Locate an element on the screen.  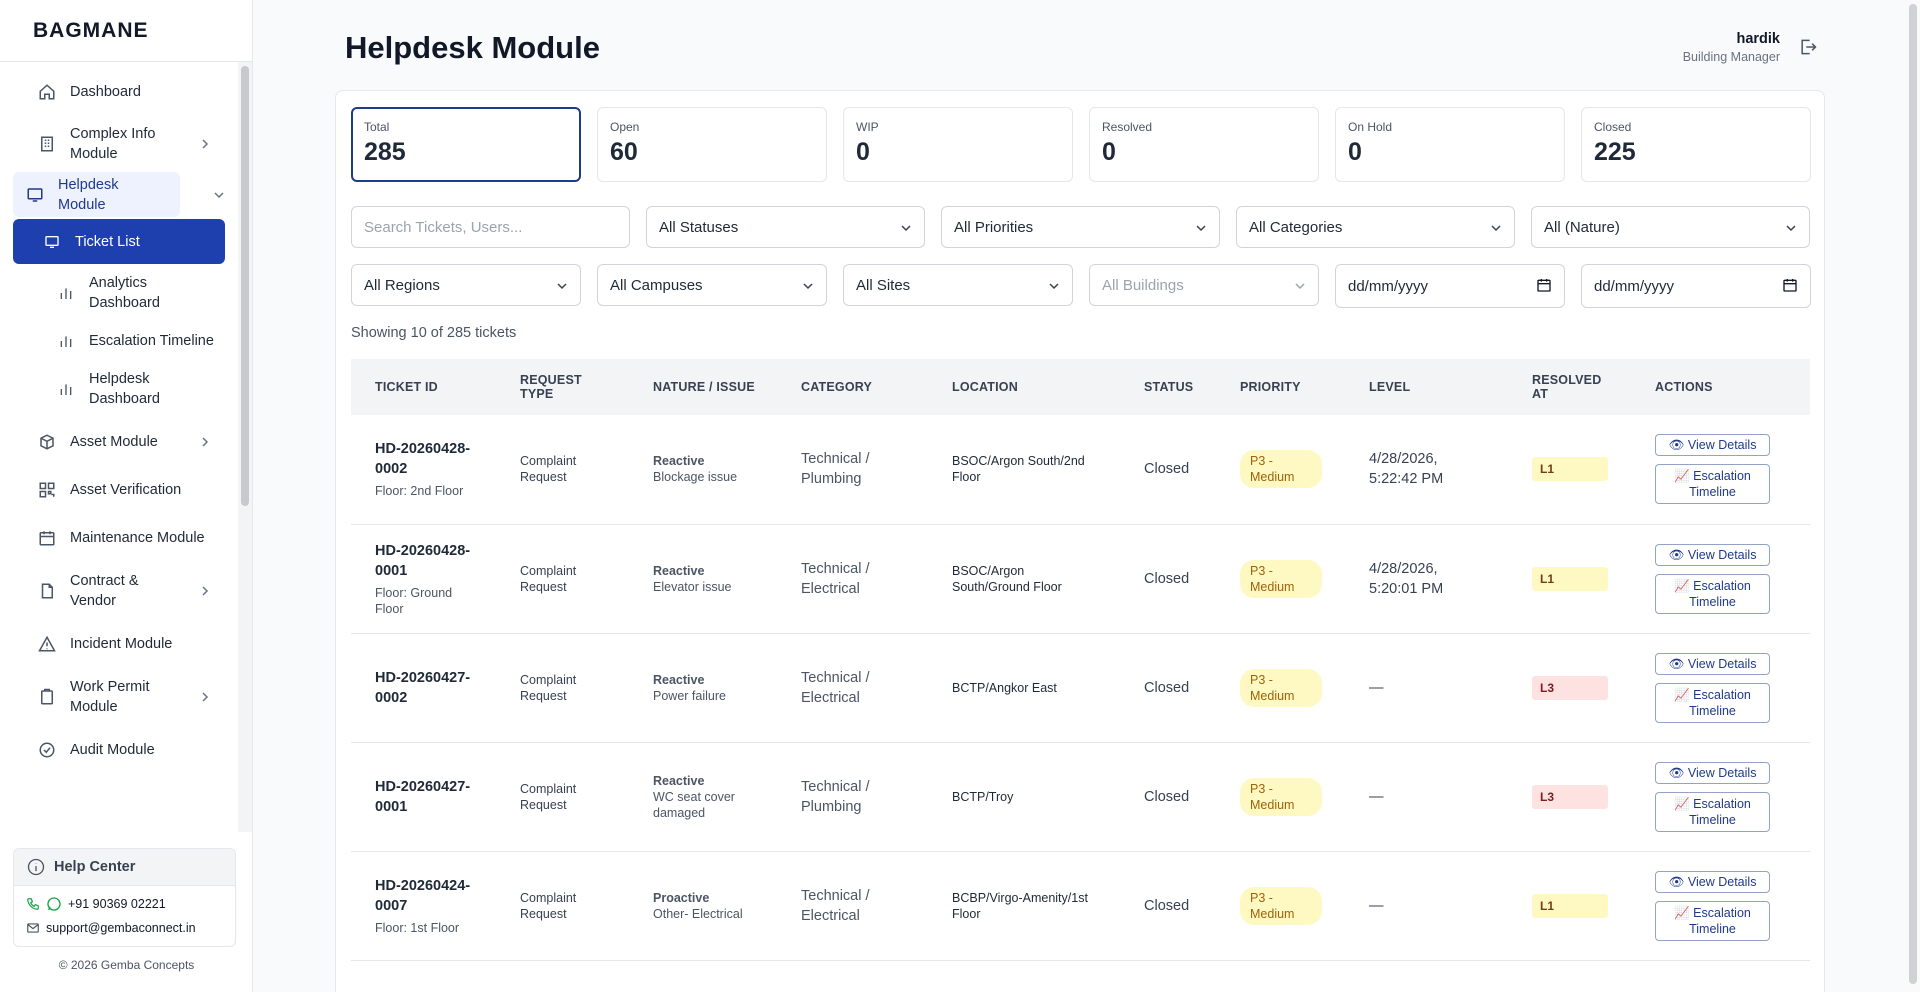
page-scroll-thumb is located at coordinates (1913, 494).